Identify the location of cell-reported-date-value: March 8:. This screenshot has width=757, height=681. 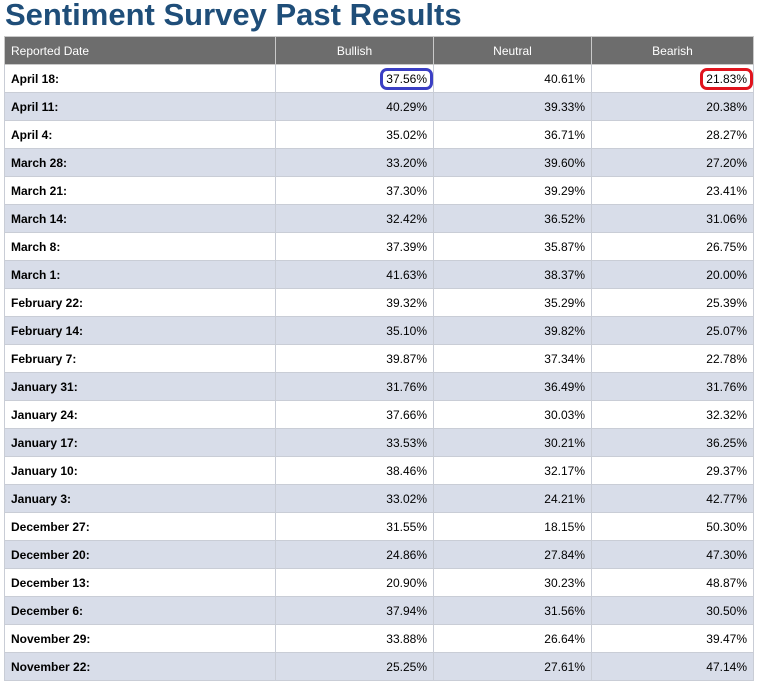
(36, 246).